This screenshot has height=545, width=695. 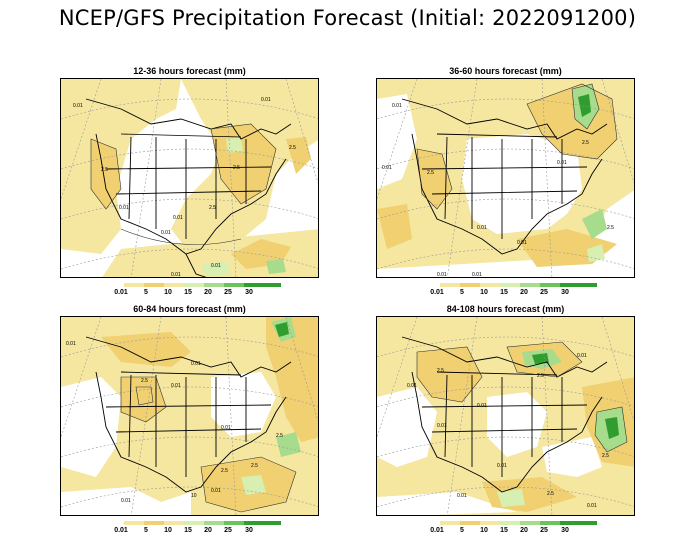 I want to click on panel-title: 36-60 hours forecast (mm), so click(x=505, y=71).